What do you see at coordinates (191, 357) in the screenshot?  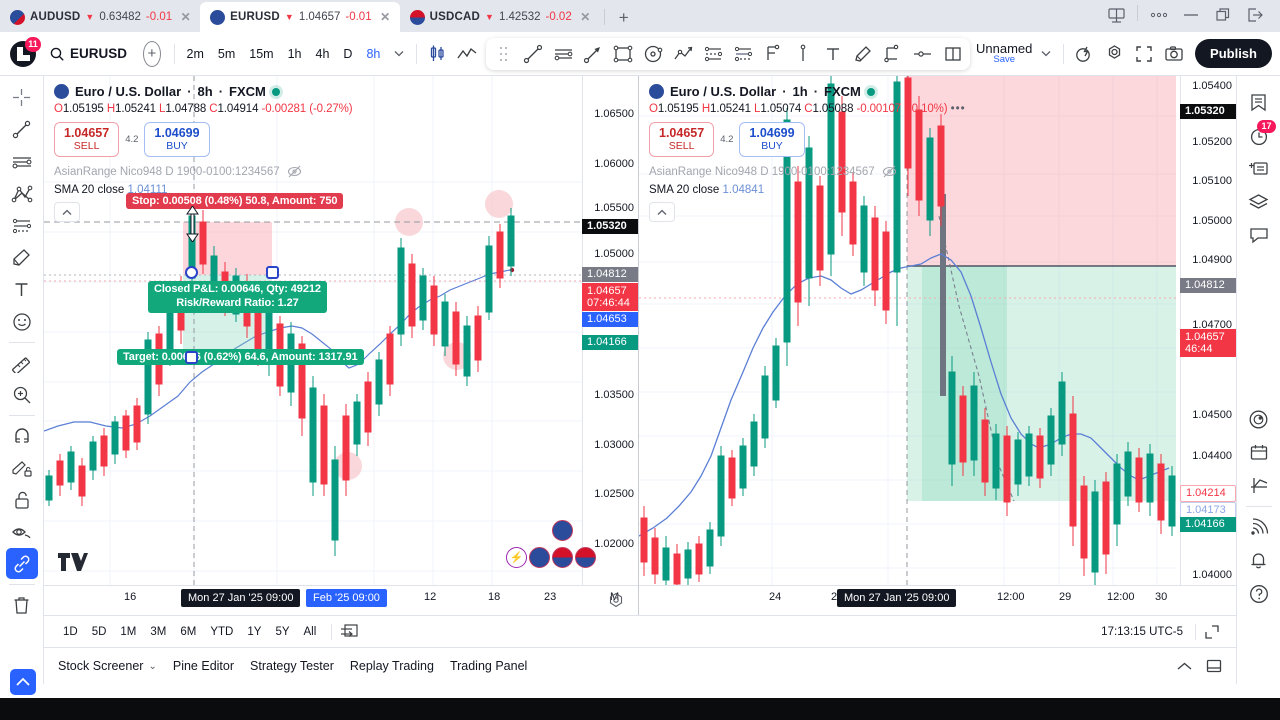 I see `target-handle-left` at bounding box center [191, 357].